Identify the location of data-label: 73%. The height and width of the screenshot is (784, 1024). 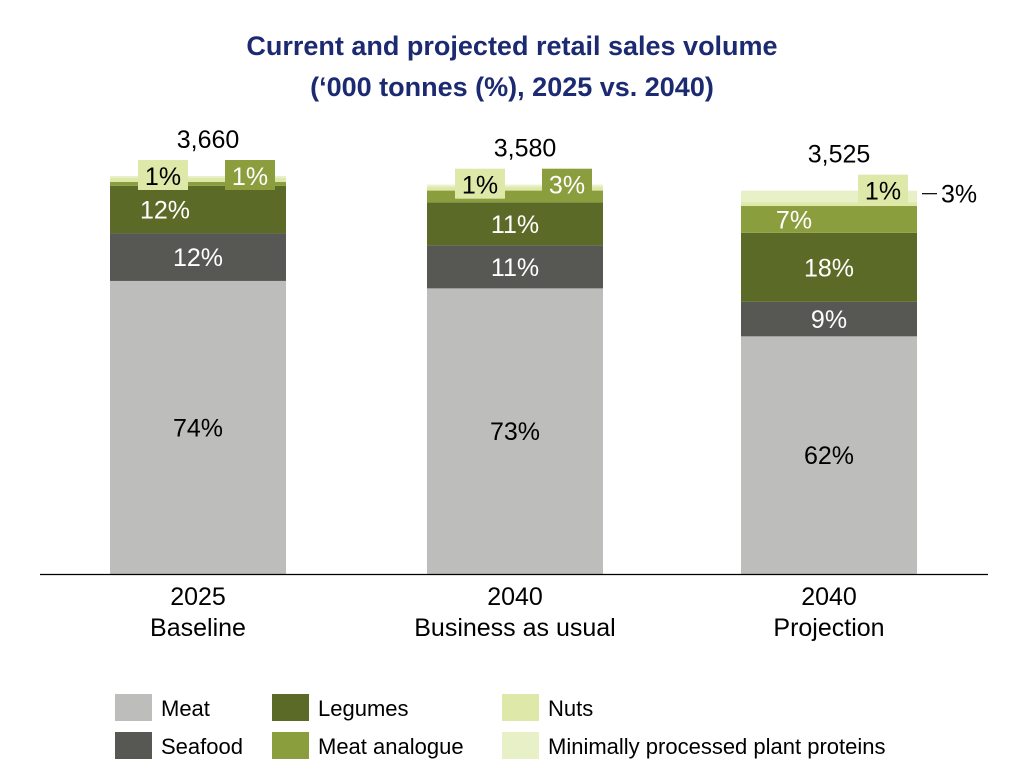
(515, 432).